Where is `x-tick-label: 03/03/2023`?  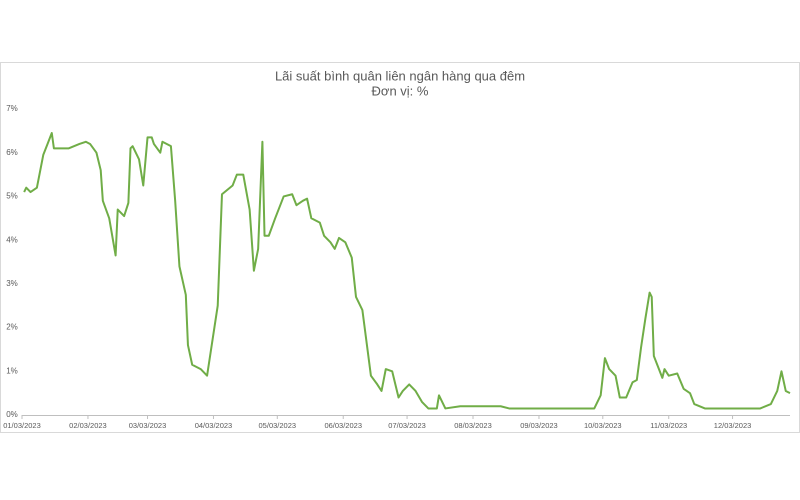 x-tick-label: 03/03/2023 is located at coordinates (148, 425).